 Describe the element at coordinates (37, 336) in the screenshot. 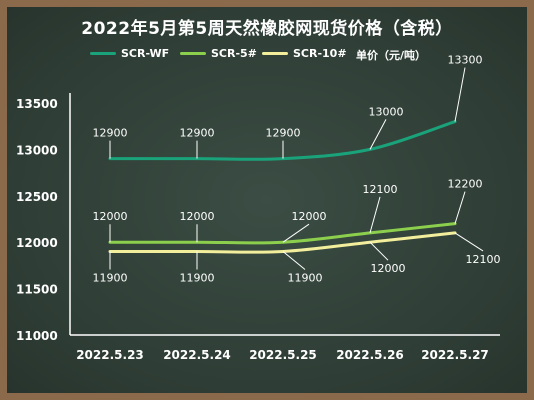

I see `y-tick-label: 11000` at that location.